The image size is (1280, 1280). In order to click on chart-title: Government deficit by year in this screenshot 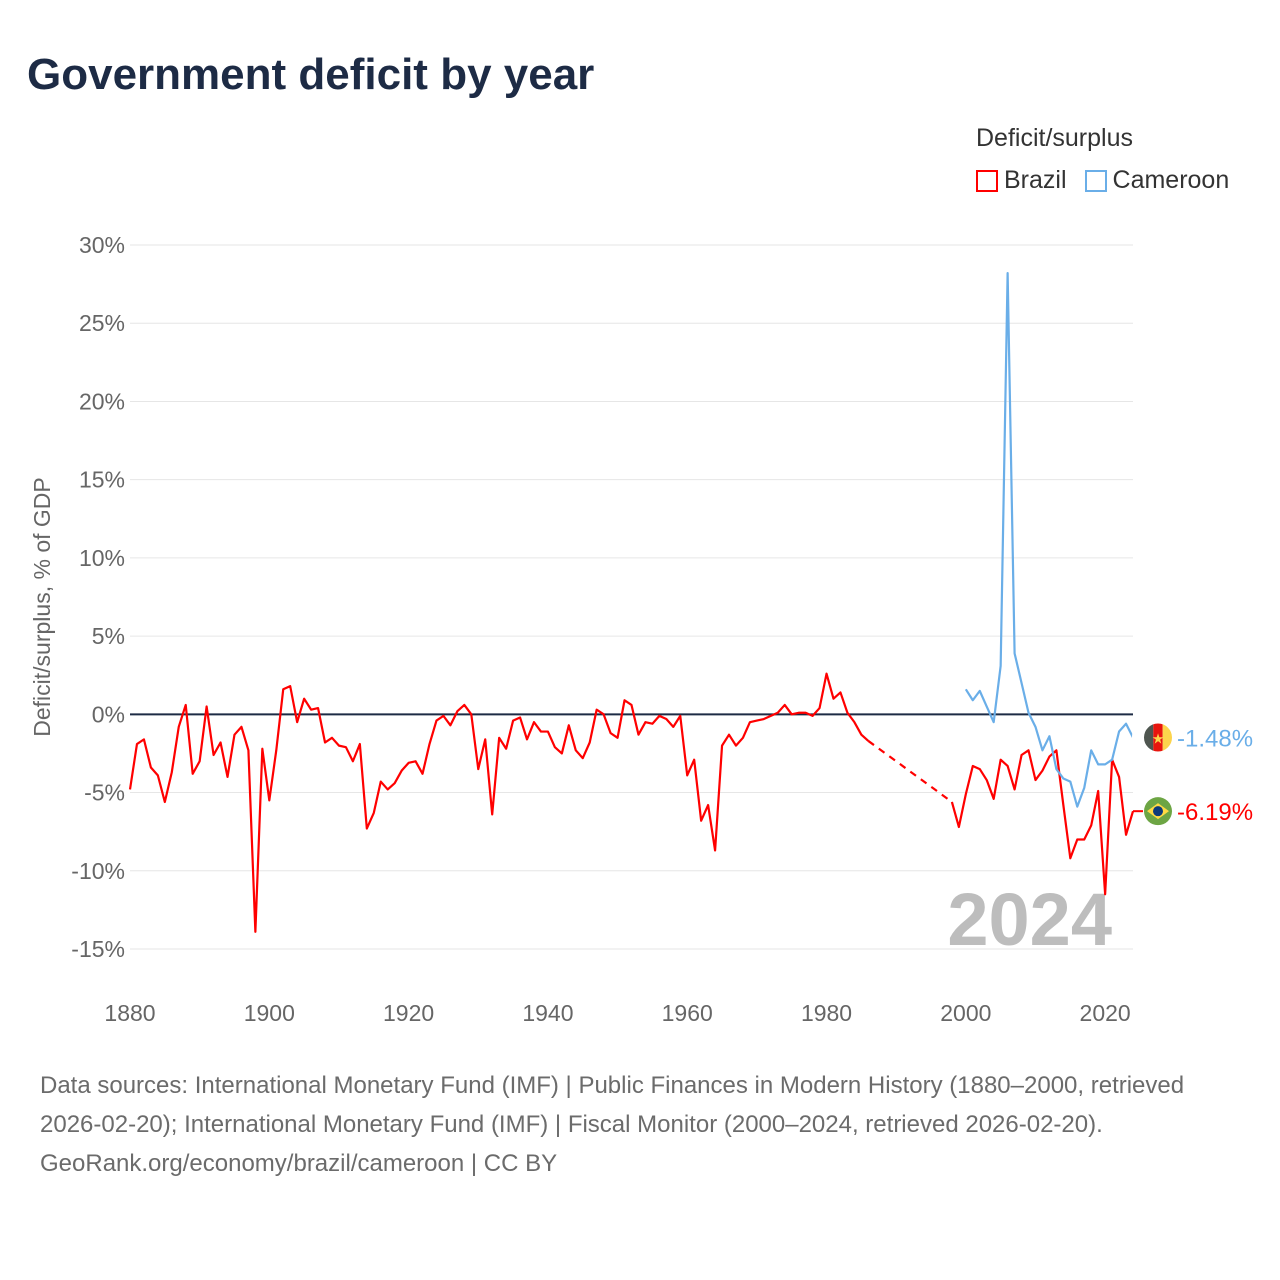, I will do `click(311, 74)`.